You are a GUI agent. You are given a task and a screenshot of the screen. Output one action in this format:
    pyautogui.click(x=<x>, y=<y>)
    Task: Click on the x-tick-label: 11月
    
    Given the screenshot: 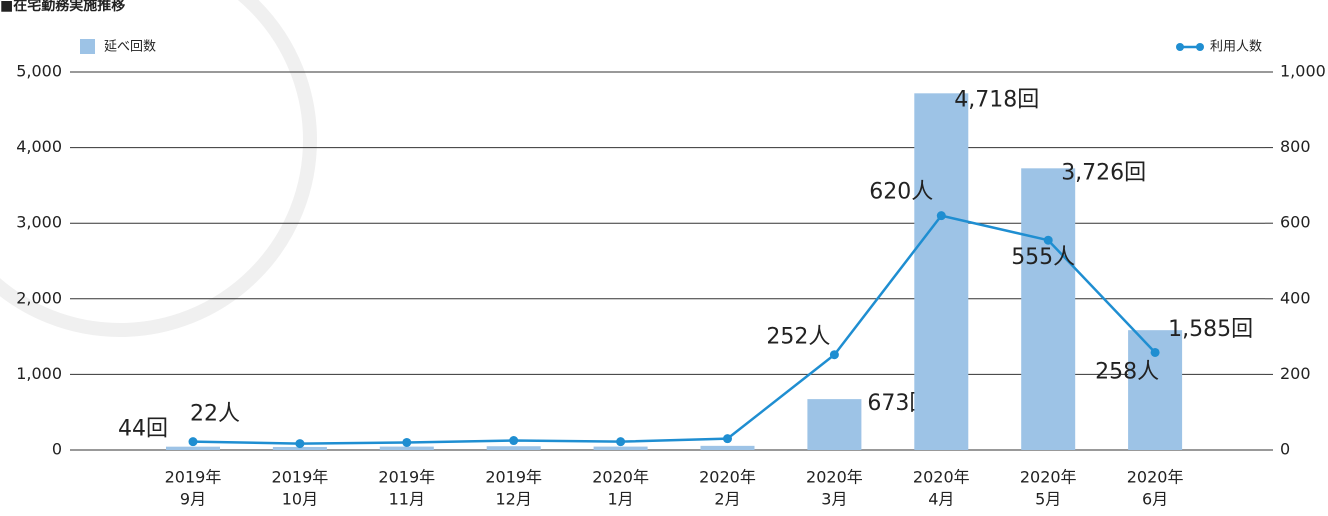 What is the action you would take?
    pyautogui.click(x=407, y=499)
    